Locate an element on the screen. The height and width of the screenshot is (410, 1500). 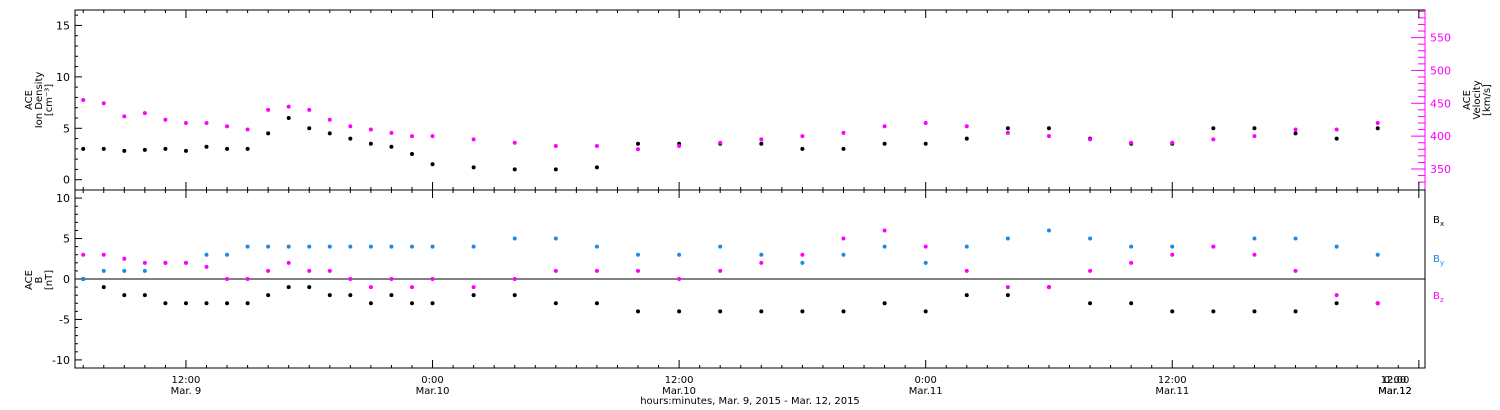
density-tick-label: 0 is located at coordinates (66, 180).